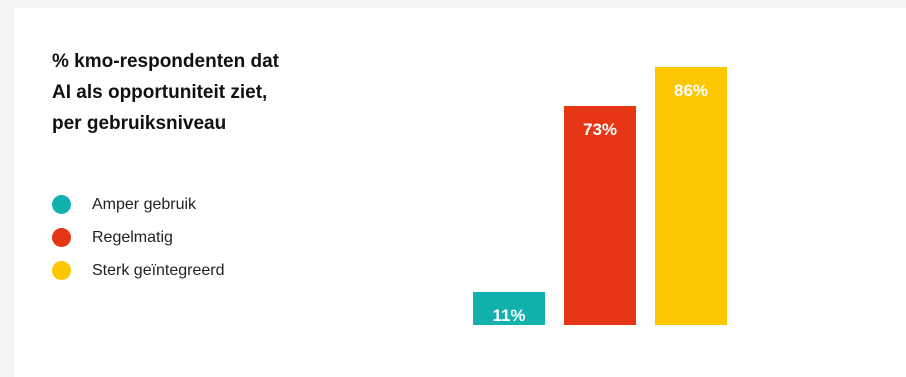 The image size is (906, 377). I want to click on legend-swatch-amper-gebruik, so click(61, 204).